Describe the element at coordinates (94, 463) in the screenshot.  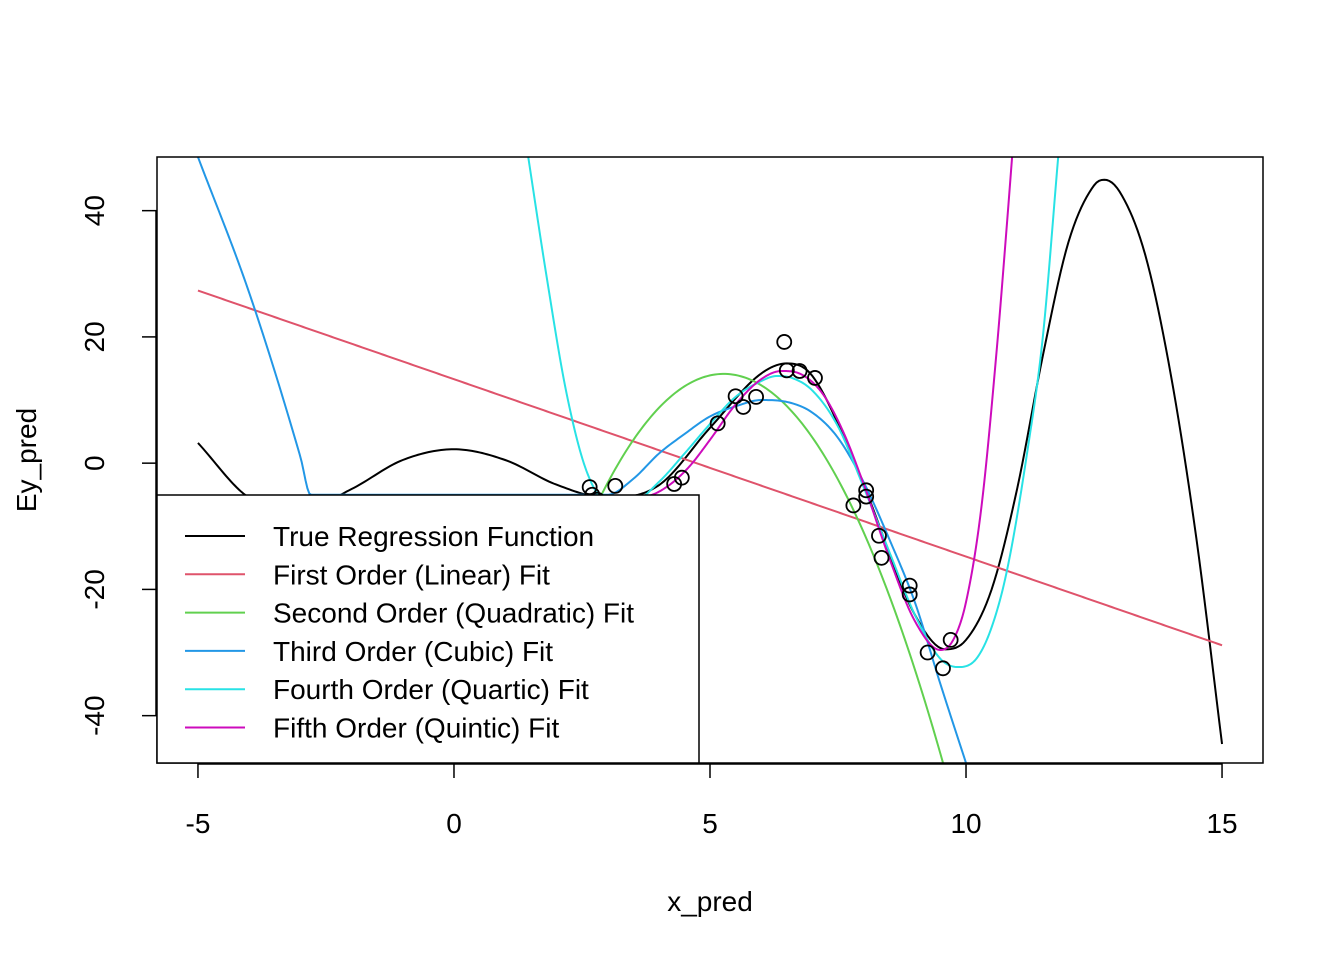
I see `y-tick-label: 0` at that location.